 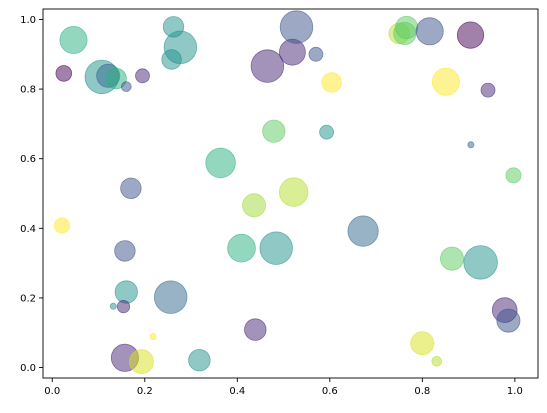 What do you see at coordinates (237, 391) in the screenshot?
I see `x-tick-label-2: 0.4` at bounding box center [237, 391].